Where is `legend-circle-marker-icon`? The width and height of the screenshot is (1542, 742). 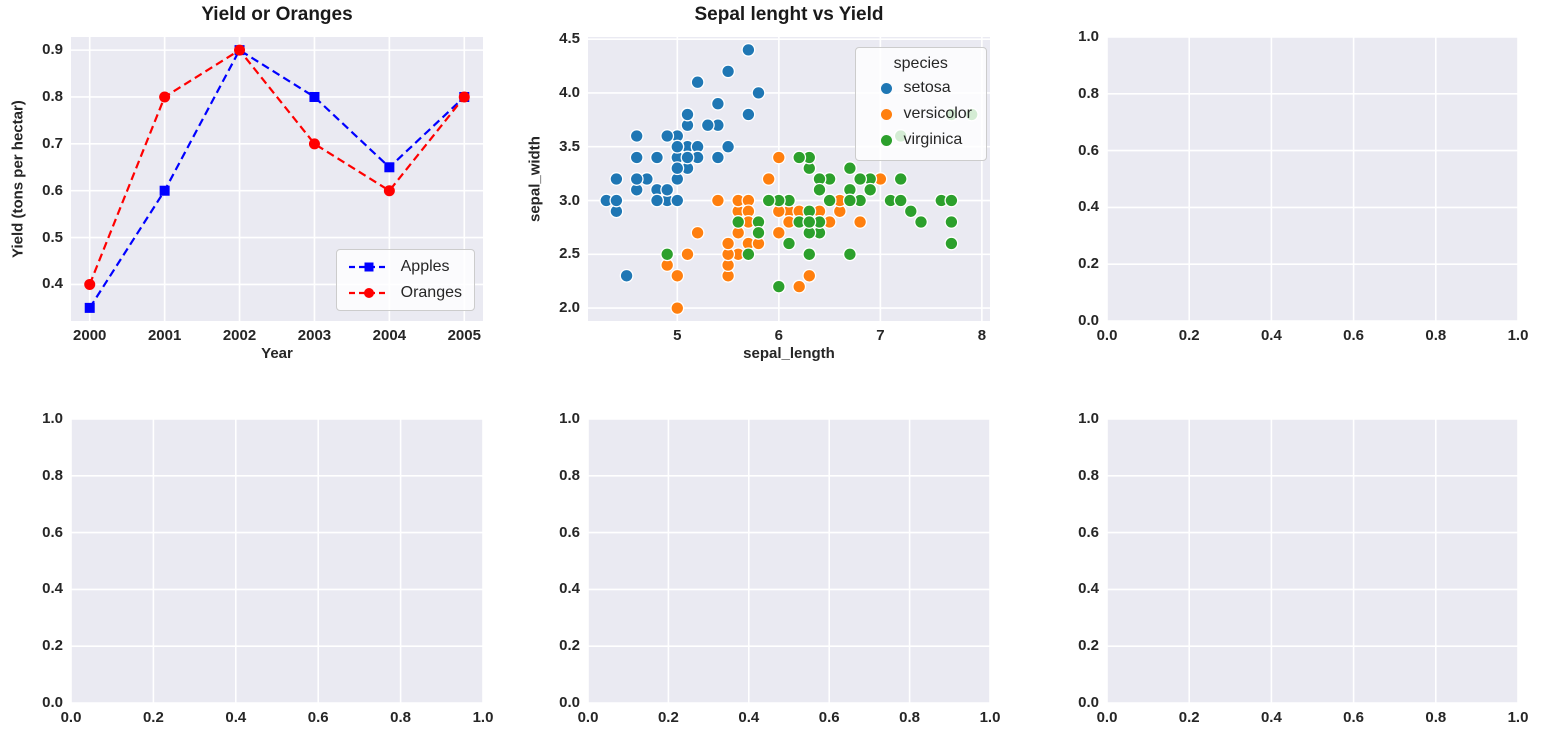 legend-circle-marker-icon is located at coordinates (368, 293).